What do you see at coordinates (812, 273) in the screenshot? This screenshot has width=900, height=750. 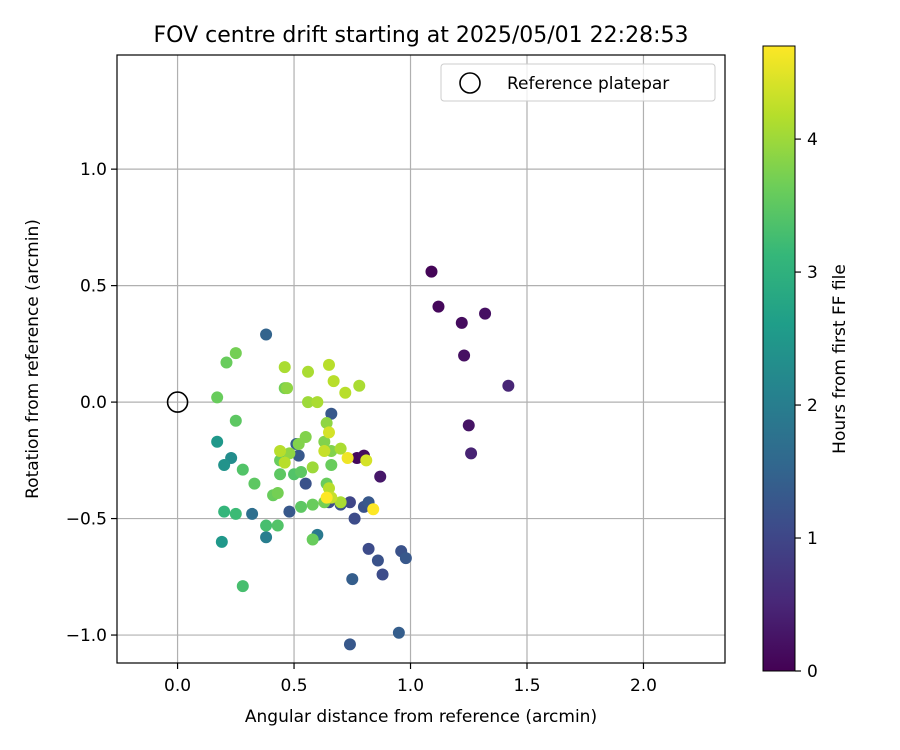 I see `colorbar-tick-label: 3` at bounding box center [812, 273].